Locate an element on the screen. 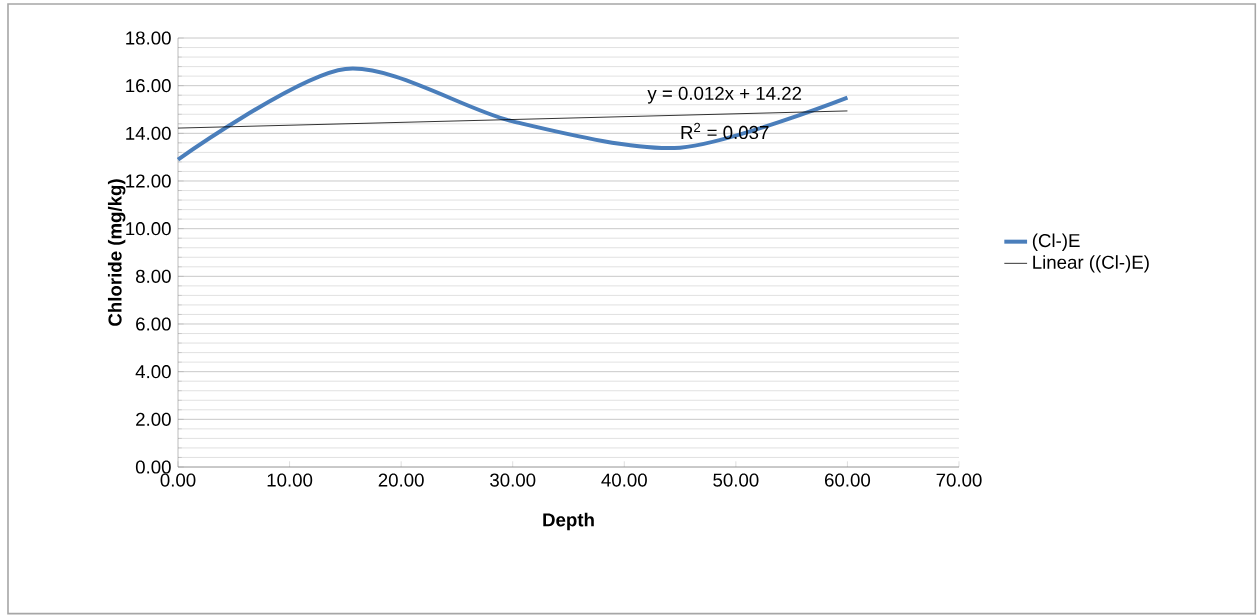 The width and height of the screenshot is (1258, 615). x-tick-label: 20.00 is located at coordinates (401, 480).